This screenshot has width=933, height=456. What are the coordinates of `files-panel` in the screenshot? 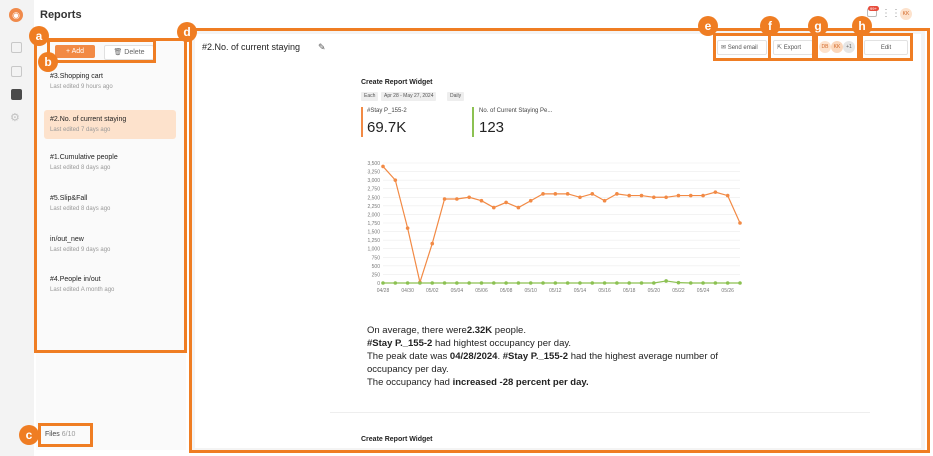 It's located at (111, 244).